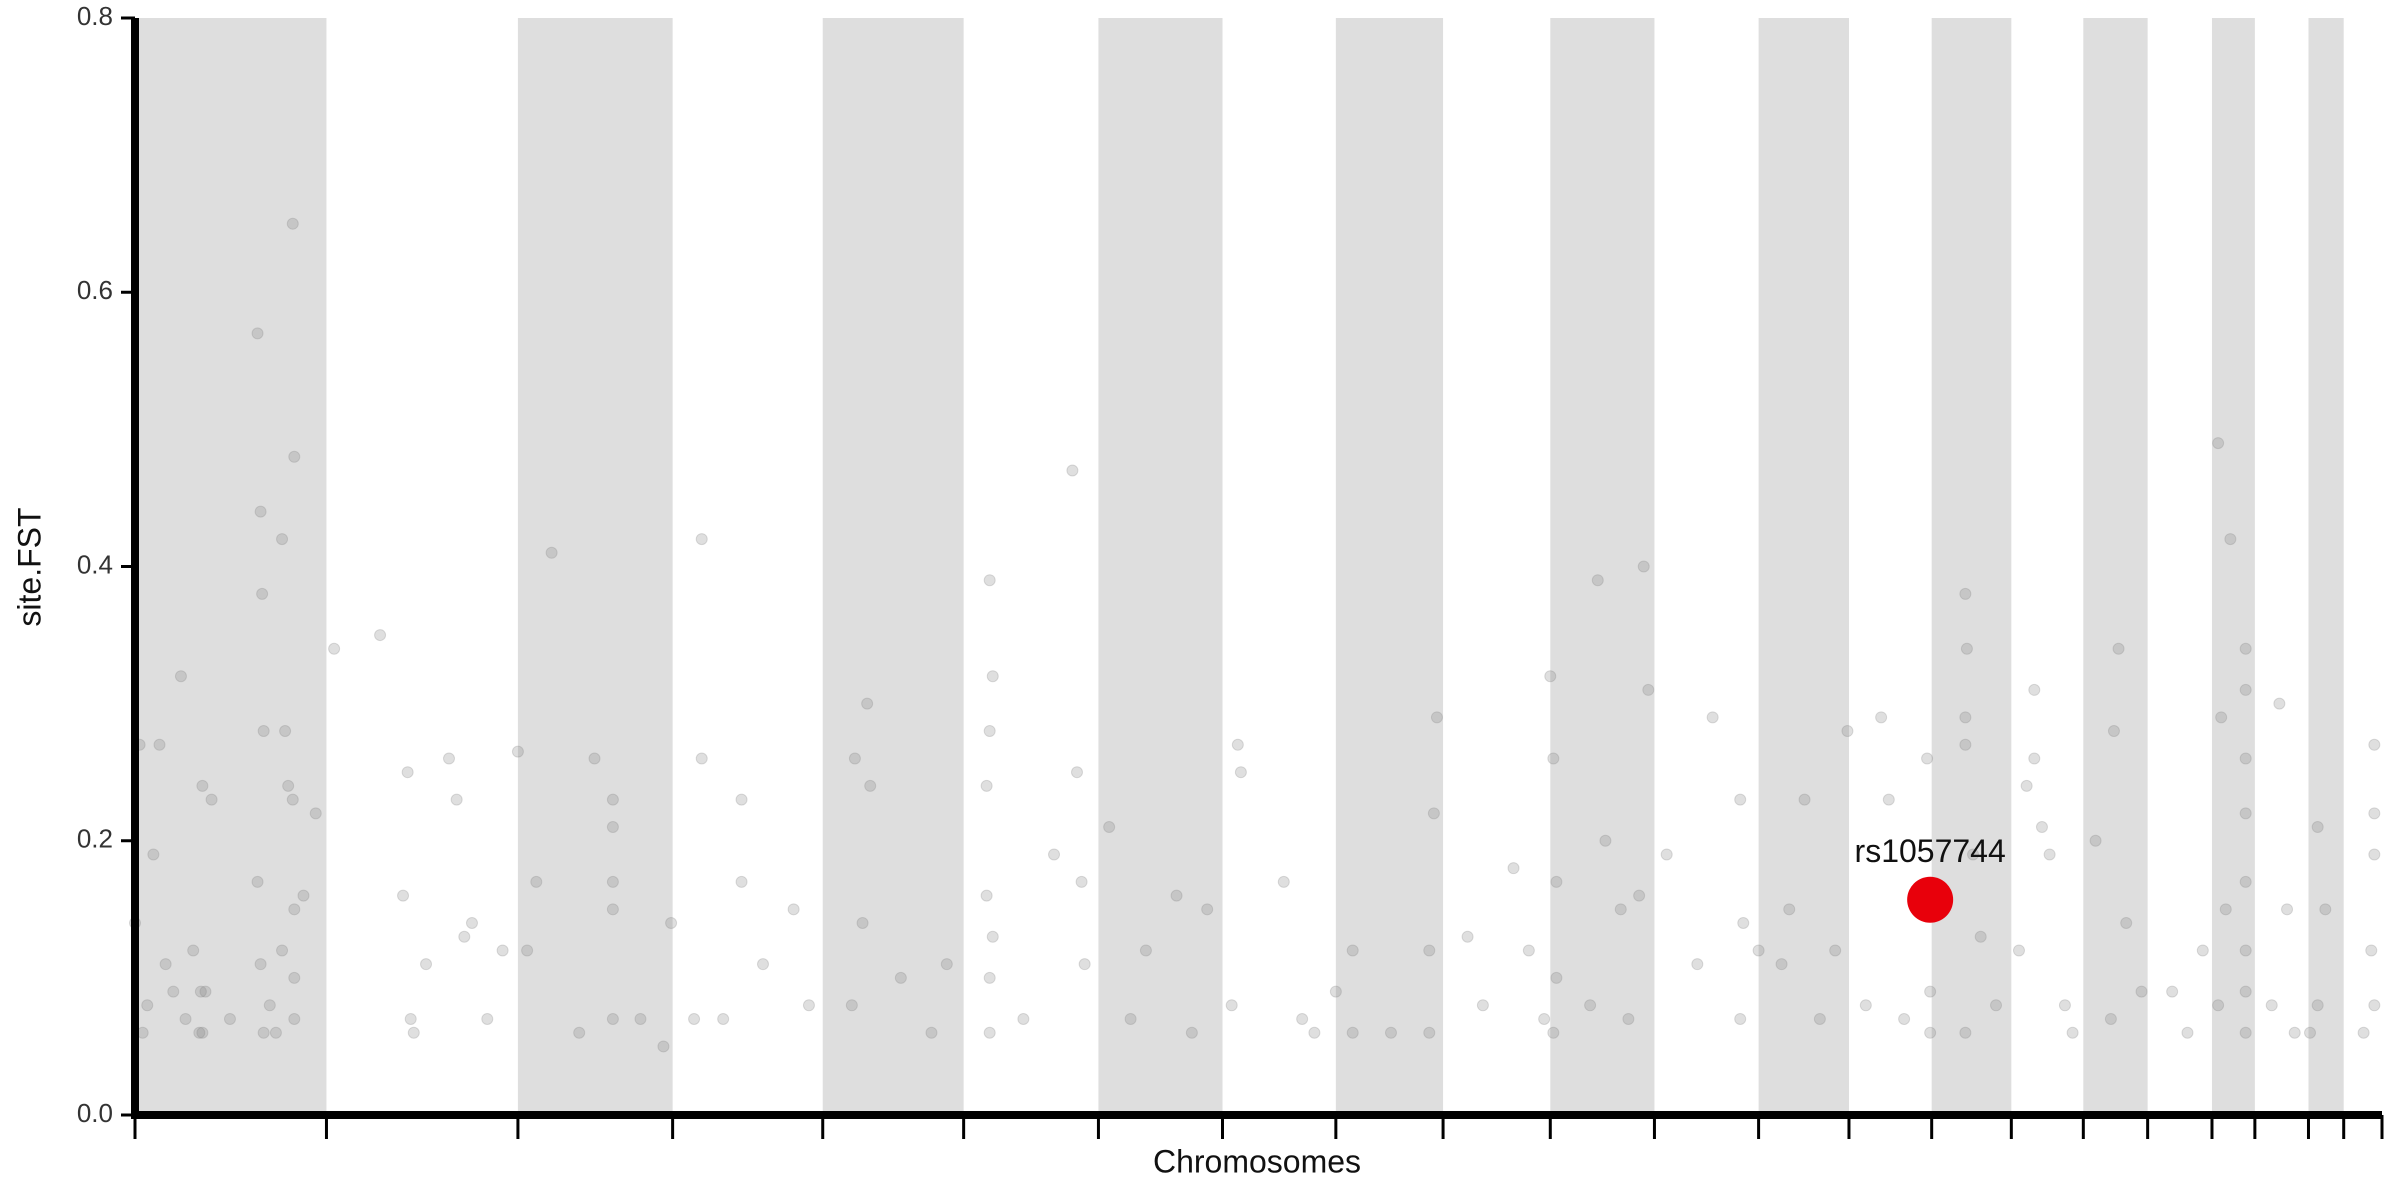 This screenshot has width=2400, height=1200. What do you see at coordinates (893, 566) in the screenshot?
I see `chromosome-band` at bounding box center [893, 566].